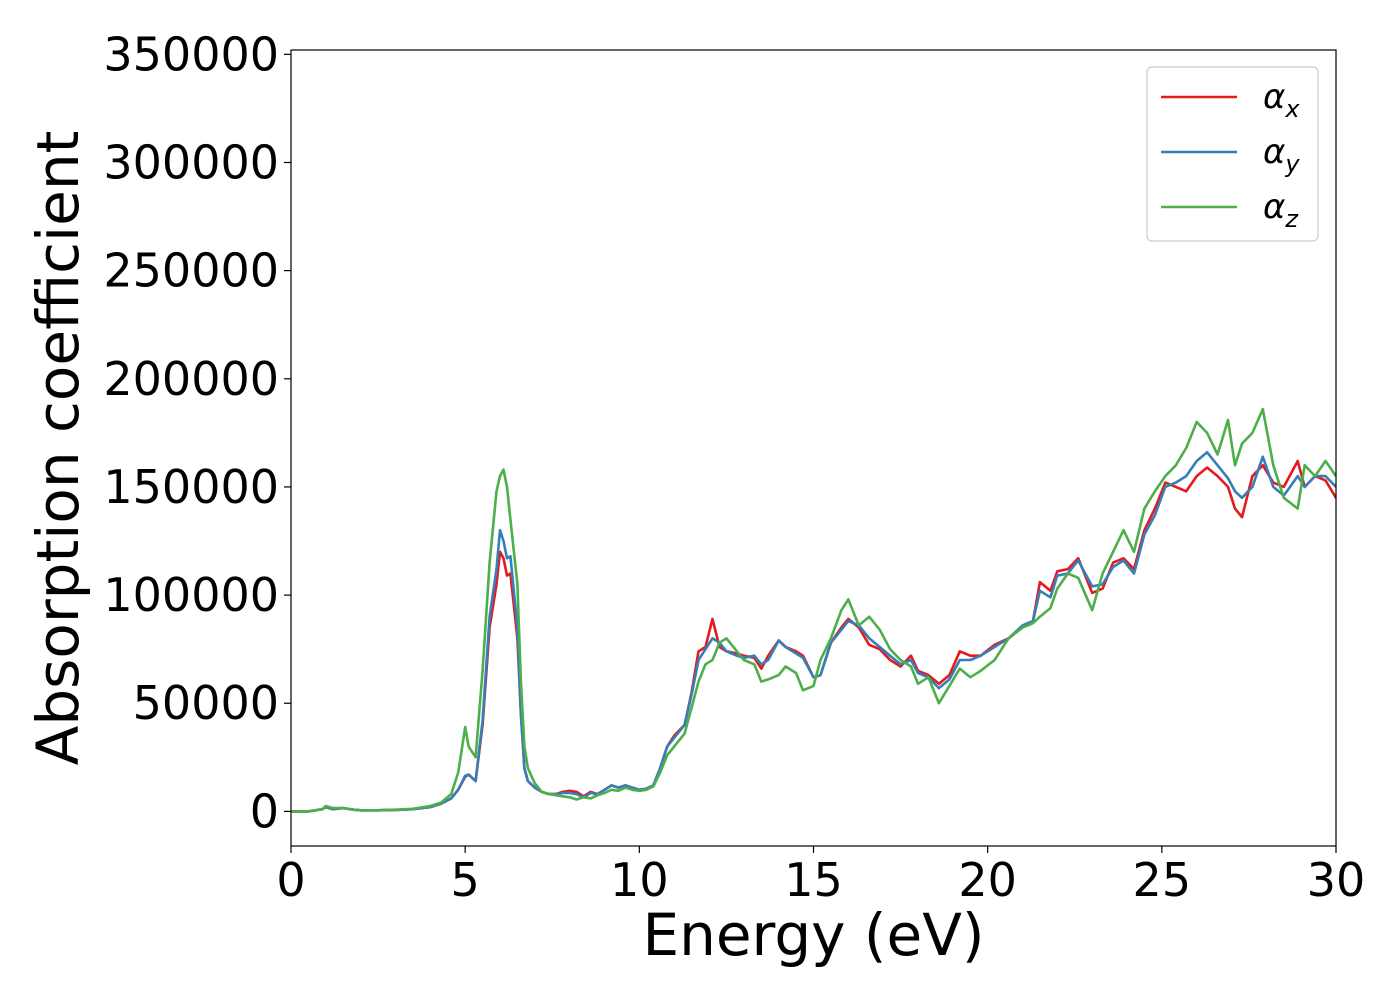 The width and height of the screenshot is (1400, 1000). Describe the element at coordinates (191, 271) in the screenshot. I see `y-tick-label: 250000` at that location.